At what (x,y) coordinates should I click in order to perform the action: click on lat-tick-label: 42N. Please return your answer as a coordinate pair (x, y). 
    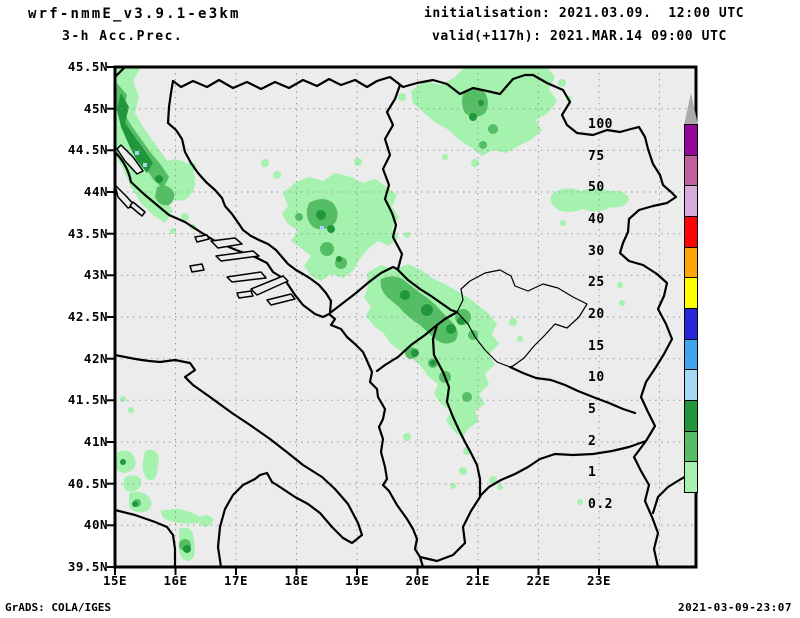
    Looking at the image, I should click on (95, 358).